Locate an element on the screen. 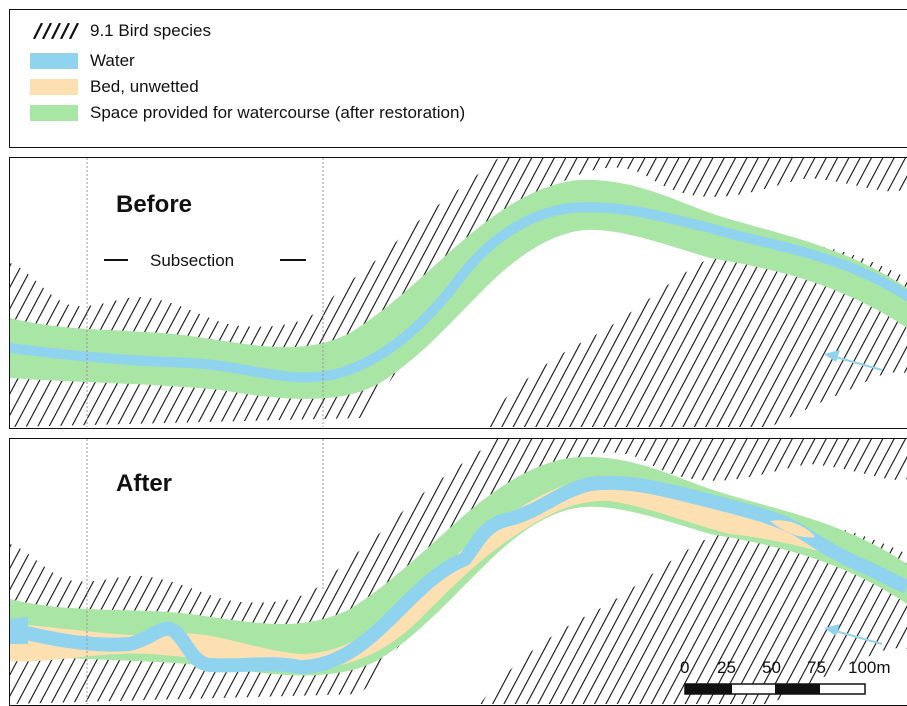 This screenshot has width=907, height=706. legend-label-bird-species: 9.1 Bird species is located at coordinates (150, 30).